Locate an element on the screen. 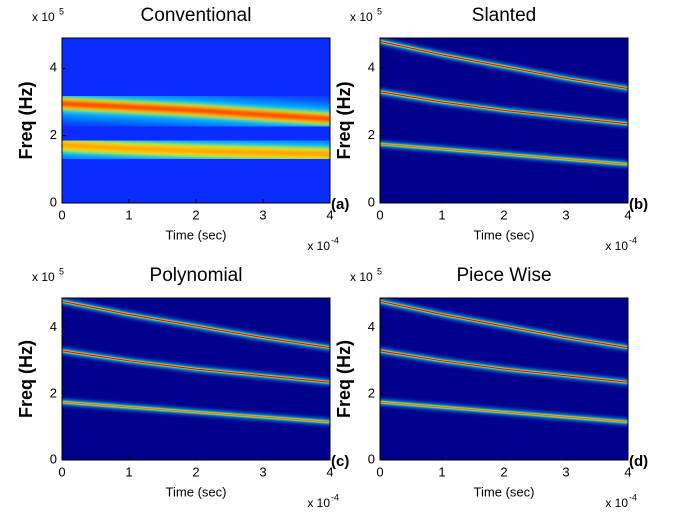  panel-label: (b) is located at coordinates (638, 204).